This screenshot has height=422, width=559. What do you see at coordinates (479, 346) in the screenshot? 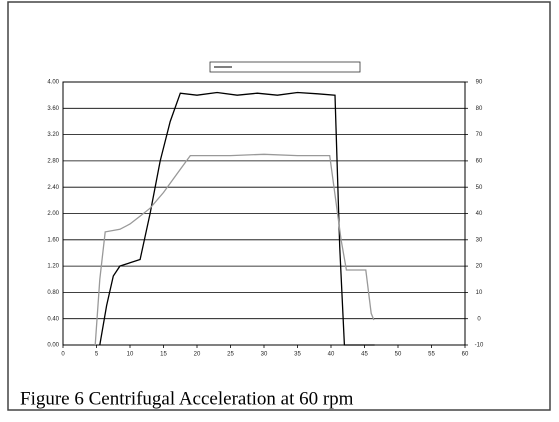
I see `y2-tick-label: -10` at bounding box center [479, 346].